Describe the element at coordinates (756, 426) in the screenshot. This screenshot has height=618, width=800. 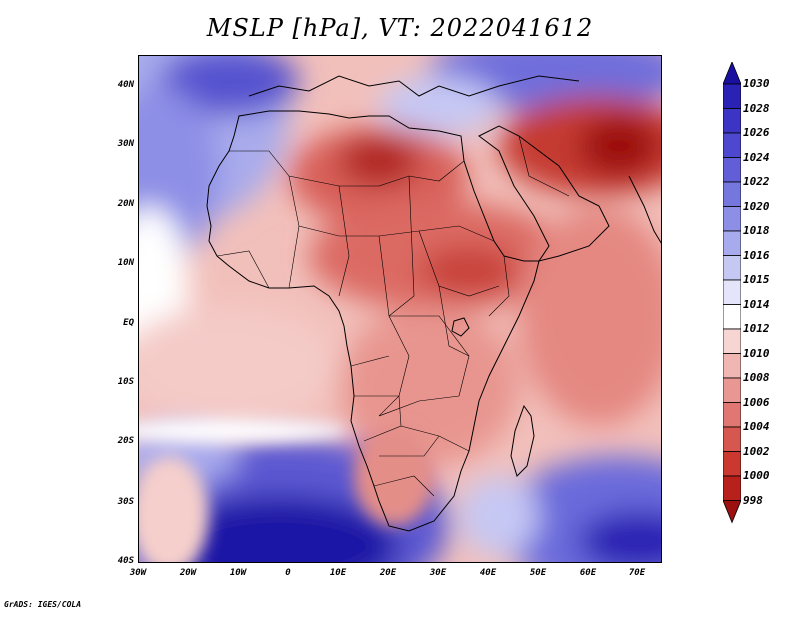
I see `colorbar-level-label: 1004` at that location.